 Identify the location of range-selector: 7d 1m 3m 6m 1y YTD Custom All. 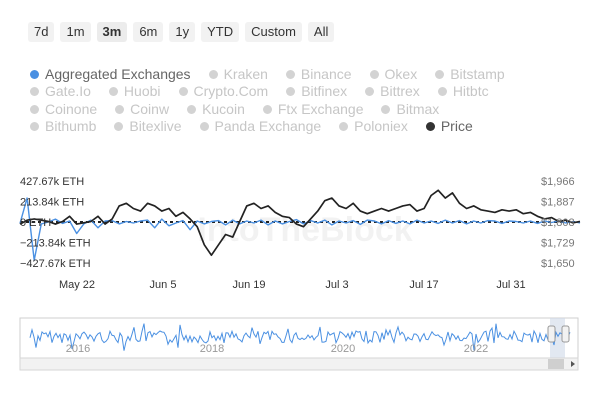
(181, 32).